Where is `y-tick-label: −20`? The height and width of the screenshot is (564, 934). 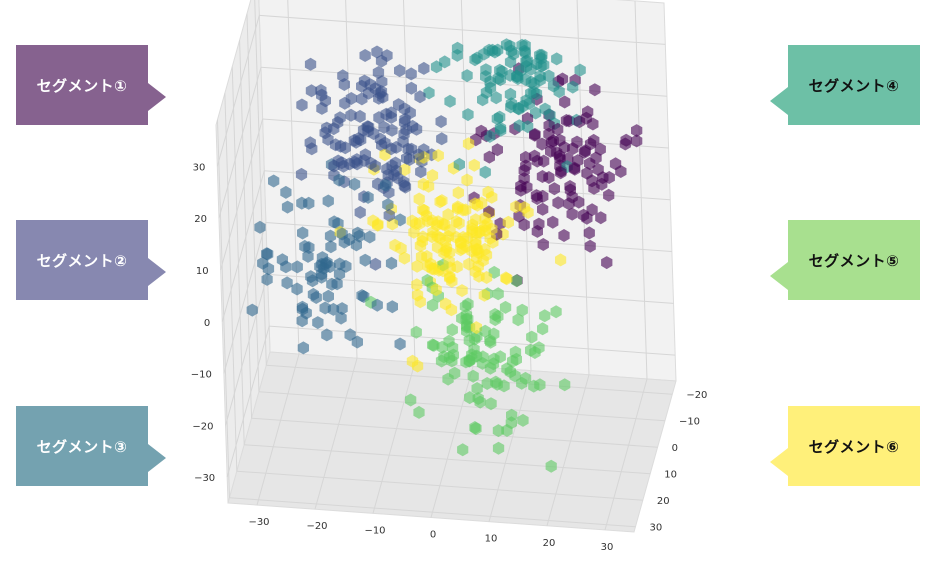
y-tick-label: −20 is located at coordinates (696, 395).